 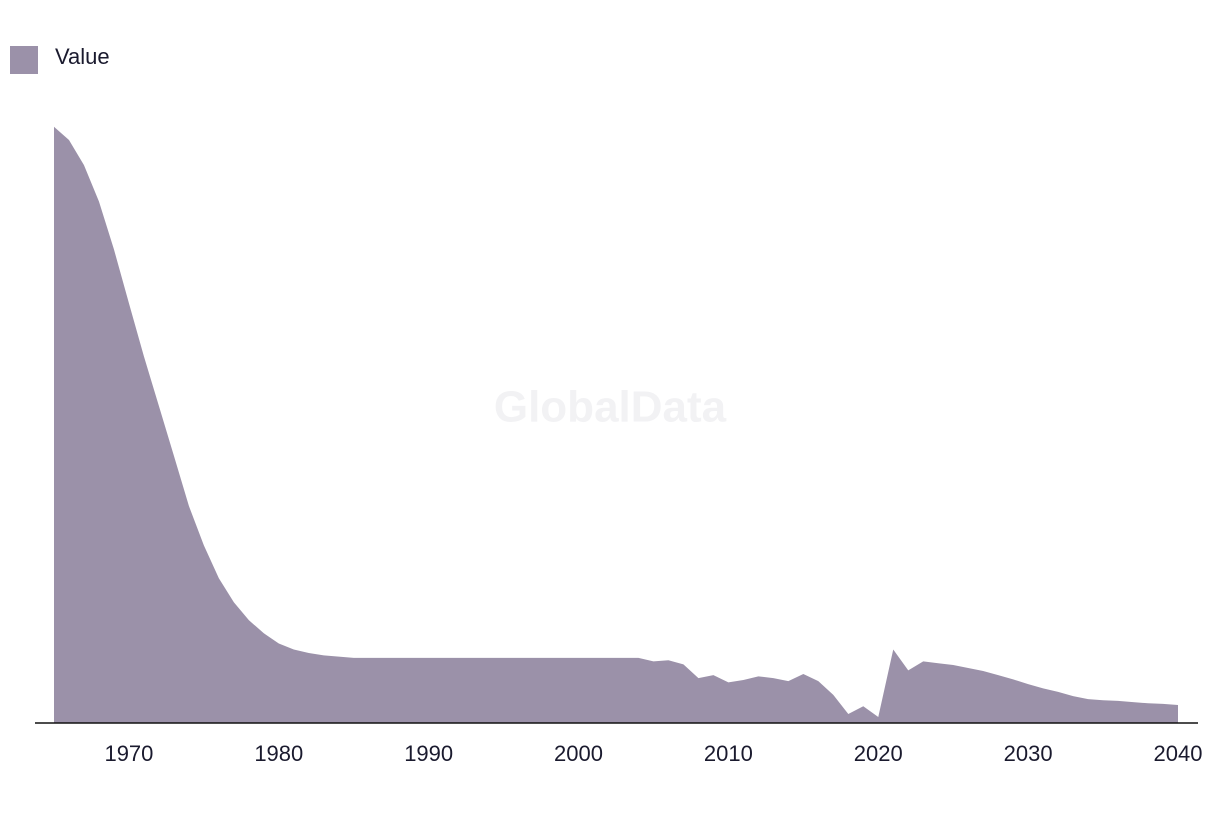 I want to click on x-tick-label: 2000, so click(x=578, y=753).